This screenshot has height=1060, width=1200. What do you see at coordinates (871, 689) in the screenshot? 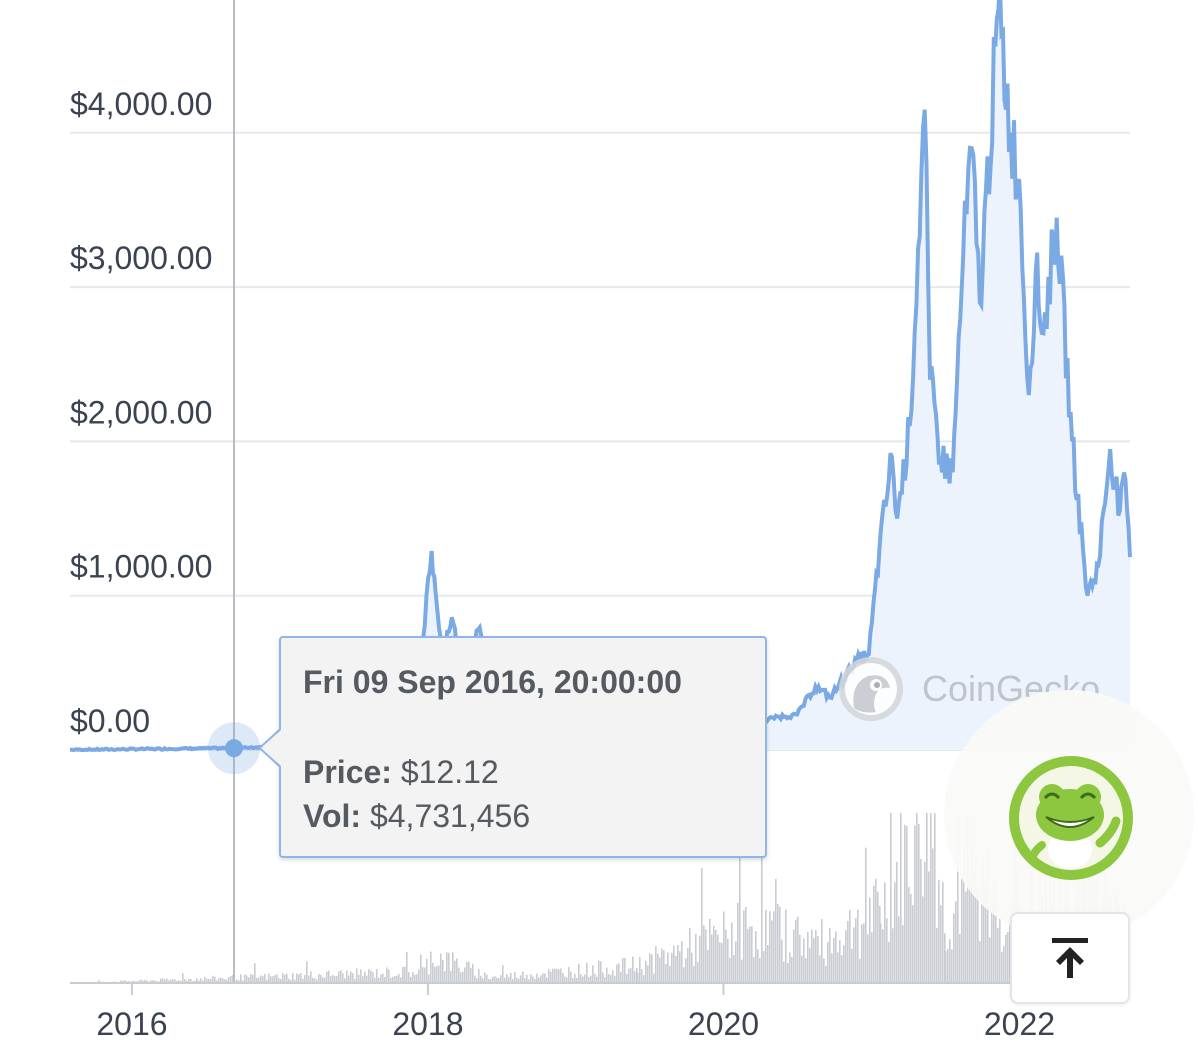
I see `coingecko-logo-icon` at bounding box center [871, 689].